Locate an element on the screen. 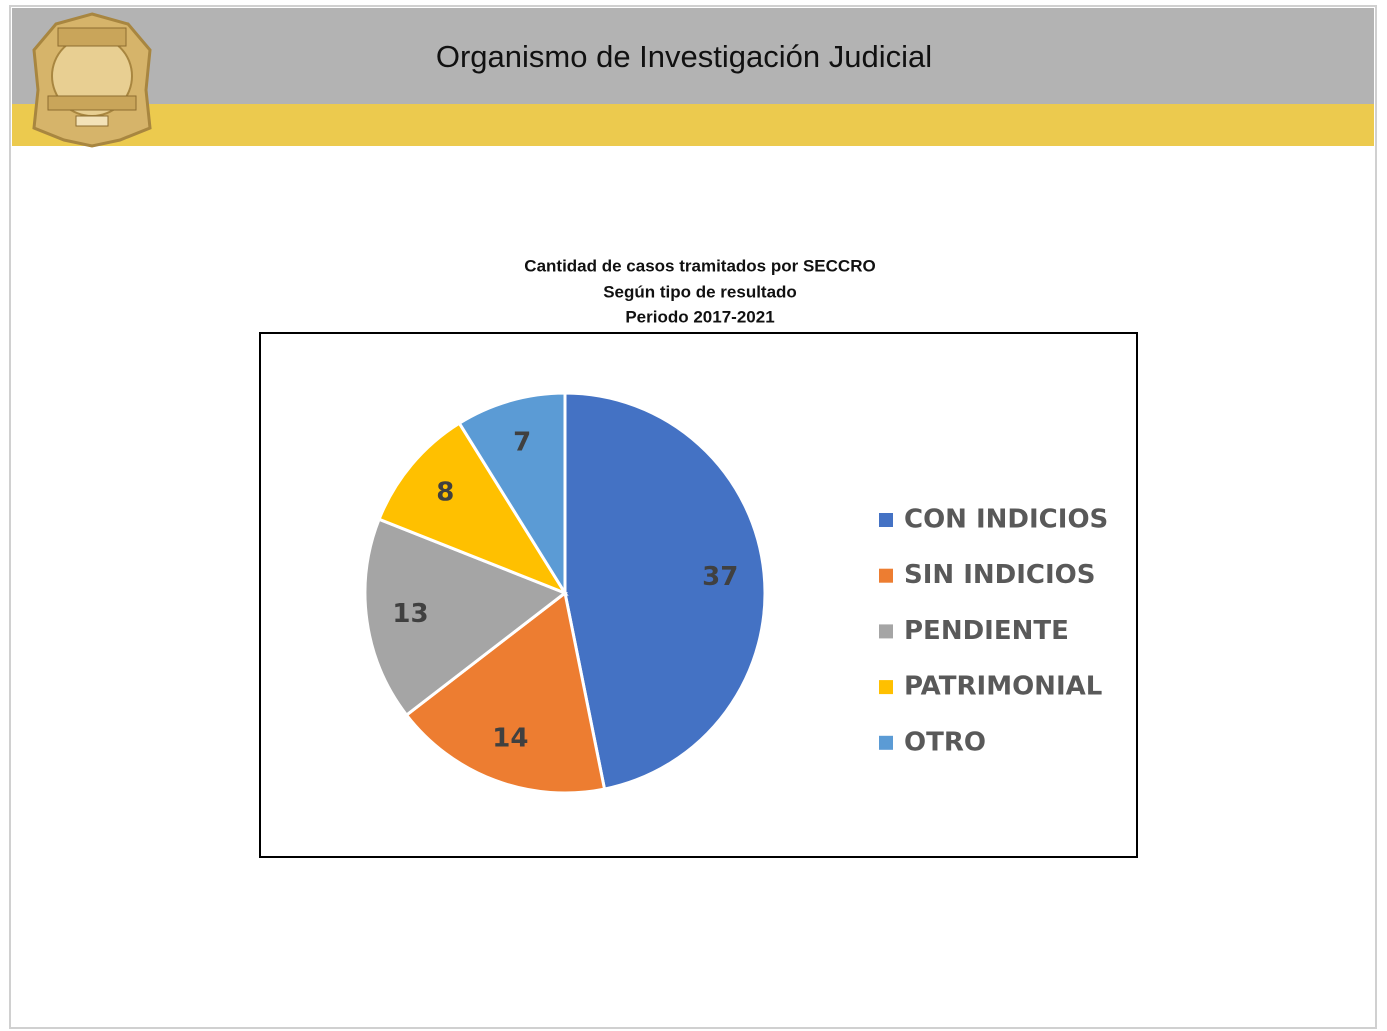  header-band is located at coordinates (693, 56).